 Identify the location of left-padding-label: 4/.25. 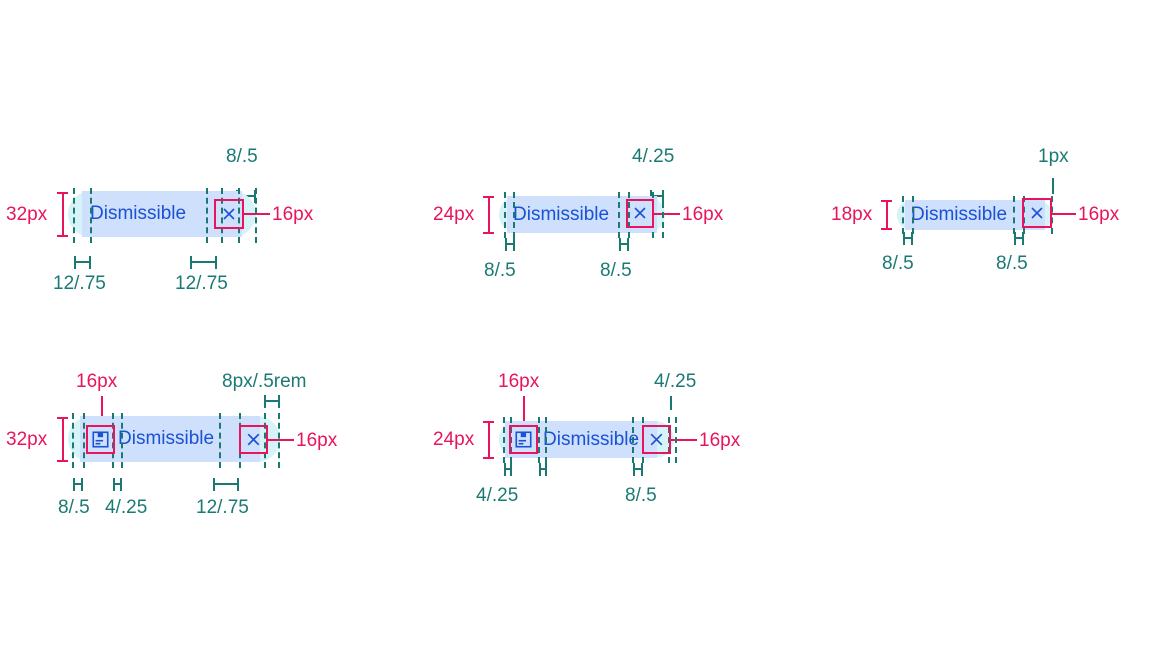
(497, 495).